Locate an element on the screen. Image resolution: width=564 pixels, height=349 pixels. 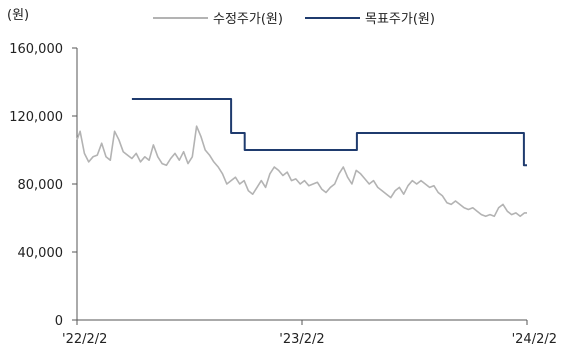
x-axis-ticks: '22/2/2 '23/2/2 '24/2/2 is located at coordinates (309, 333).